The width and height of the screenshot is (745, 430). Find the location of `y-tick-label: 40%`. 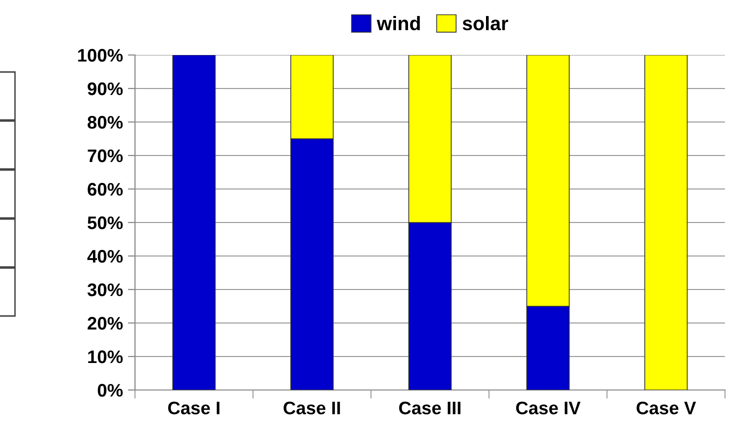

y-tick-label: 40% is located at coordinates (105, 256).